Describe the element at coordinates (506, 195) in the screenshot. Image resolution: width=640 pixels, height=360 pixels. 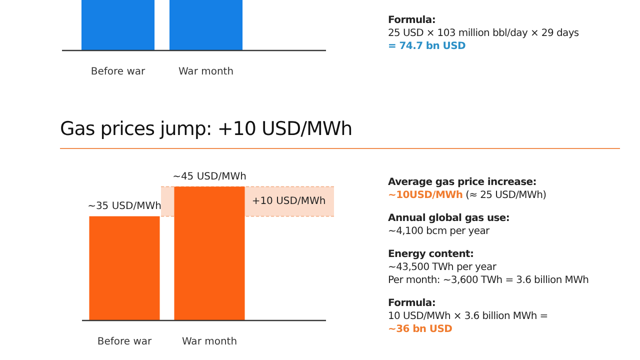
I see `text: (≈ 25 USD/MWh)` at that location.